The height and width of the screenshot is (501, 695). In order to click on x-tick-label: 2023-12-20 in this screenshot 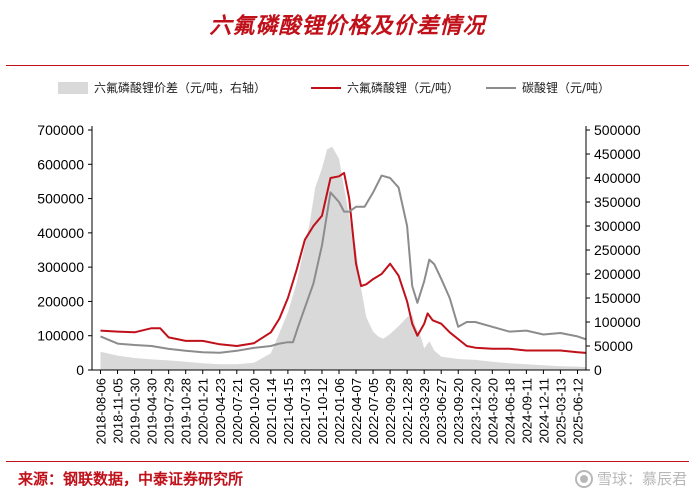, I will do `click(475, 411)`.